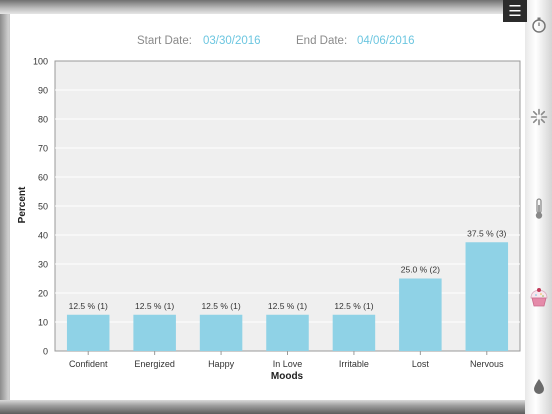 This screenshot has width=552, height=414. What do you see at coordinates (43, 149) in the screenshot?
I see `y-tick-label: 70` at bounding box center [43, 149].